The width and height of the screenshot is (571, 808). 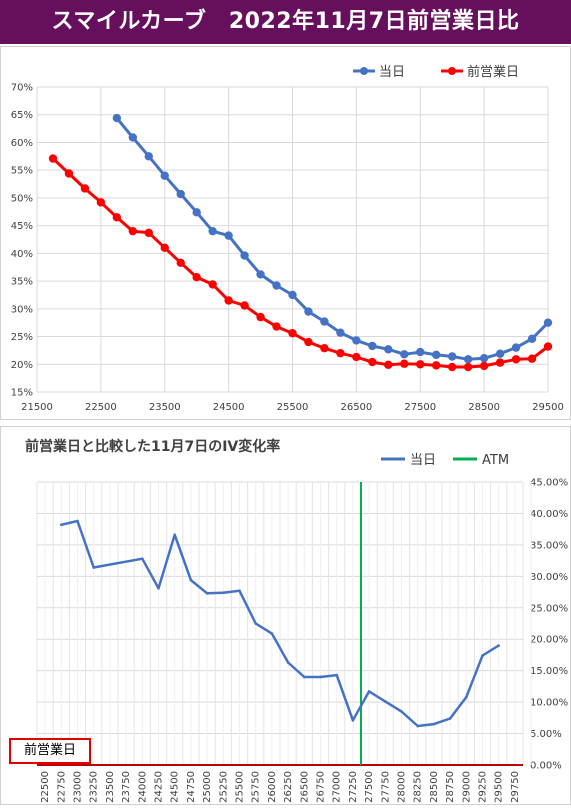 What do you see at coordinates (484, 407) in the screenshot?
I see `x-tick-label: 28500` at bounding box center [484, 407].